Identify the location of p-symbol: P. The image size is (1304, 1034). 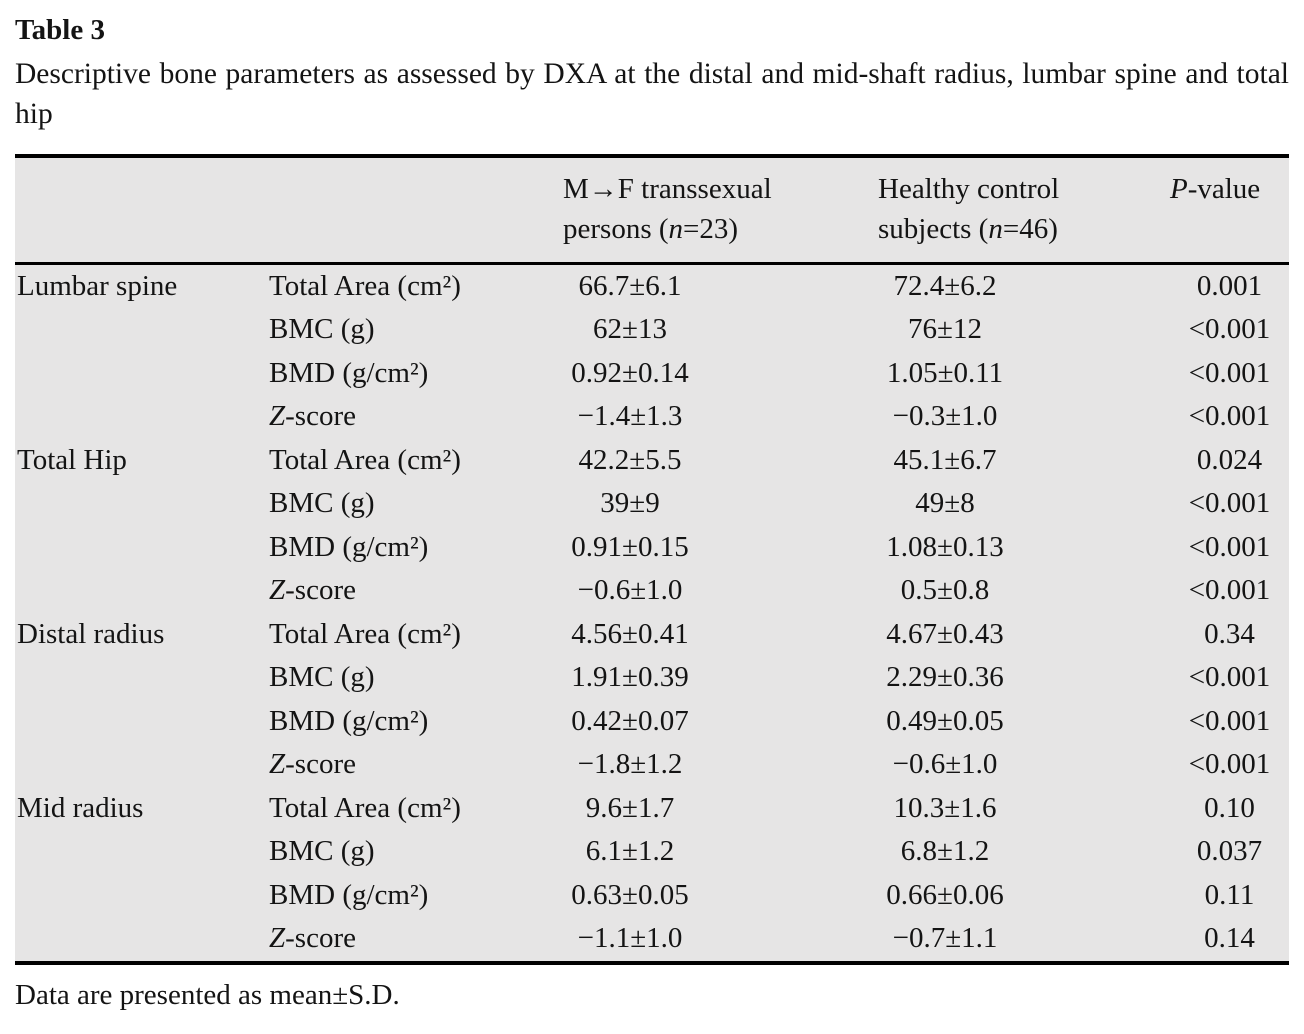
(1179, 188).